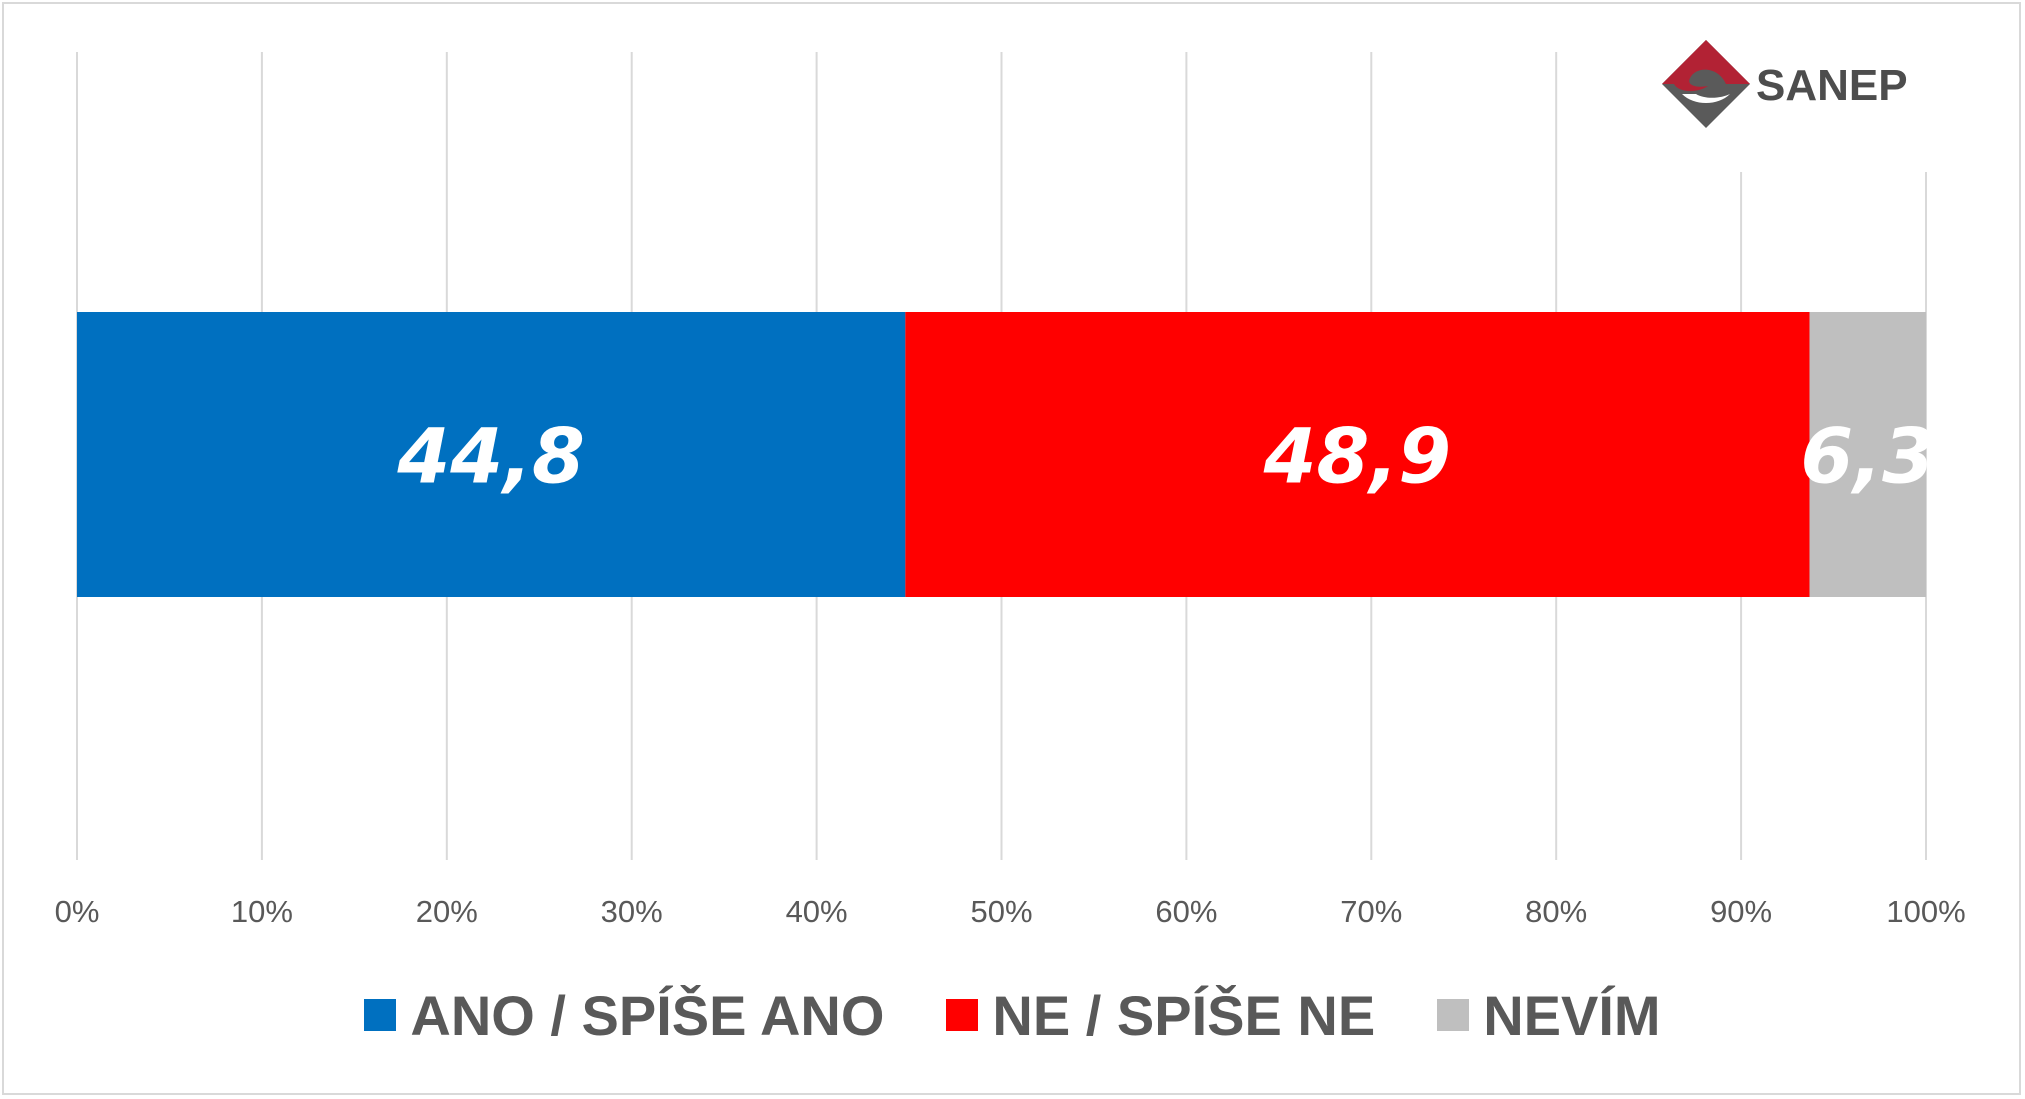 The height and width of the screenshot is (1099, 2025). I want to click on x-tick-label: 10%, so click(262, 911).